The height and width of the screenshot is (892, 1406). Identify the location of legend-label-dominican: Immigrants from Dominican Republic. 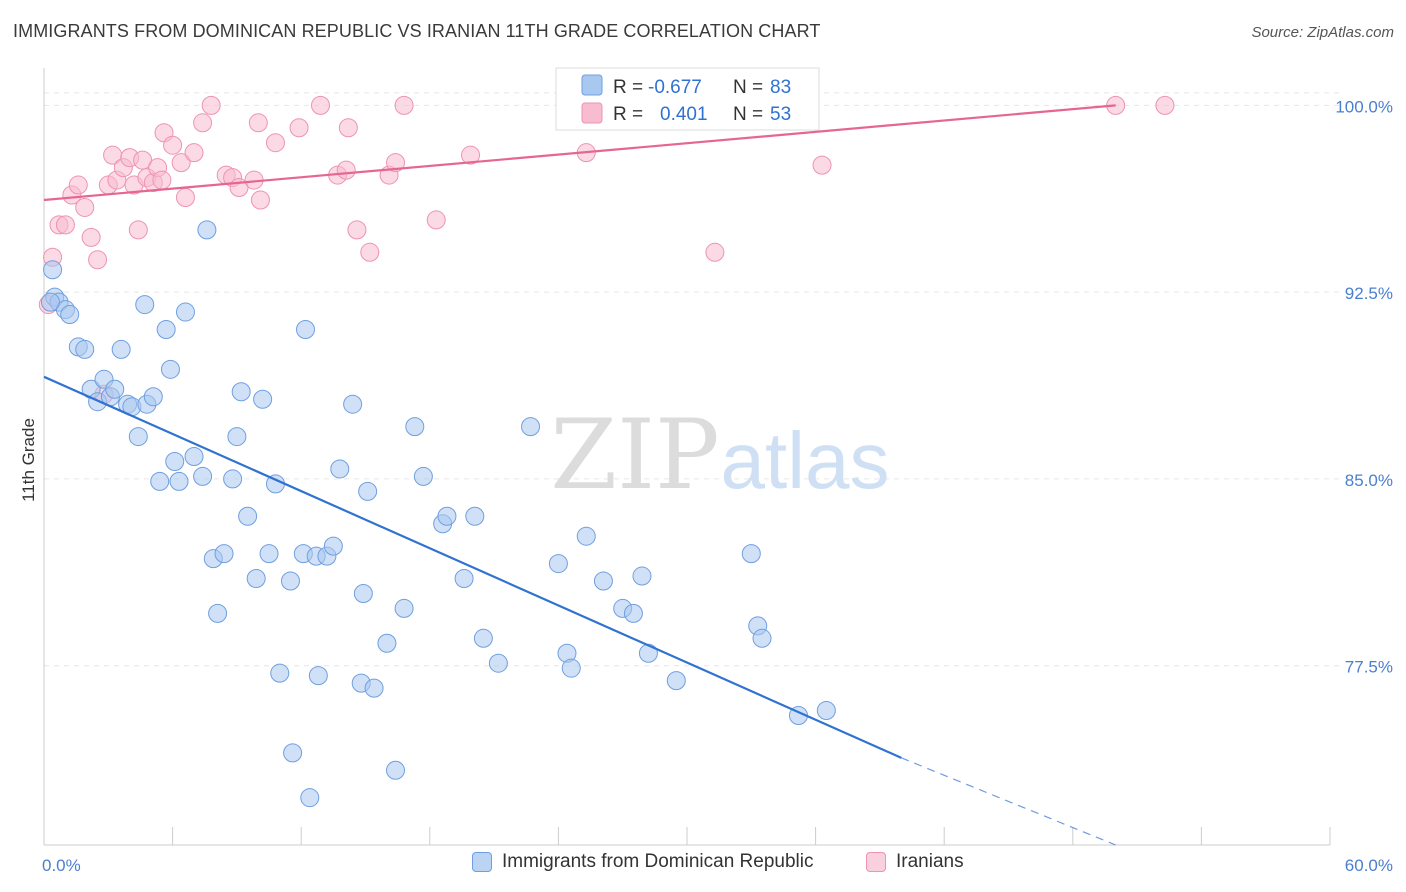
(658, 861).